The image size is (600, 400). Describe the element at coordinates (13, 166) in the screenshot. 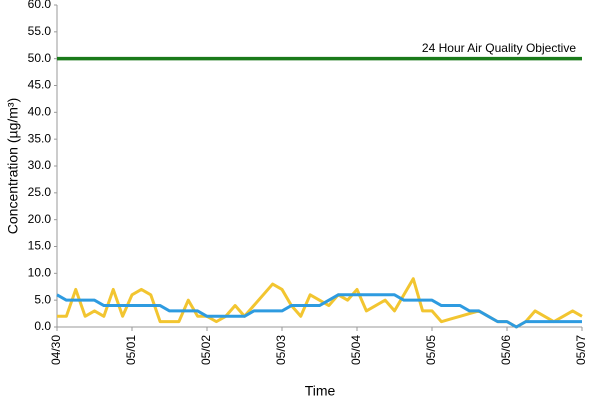

I see `y-axis-label: Concentration (µg/m³)` at that location.